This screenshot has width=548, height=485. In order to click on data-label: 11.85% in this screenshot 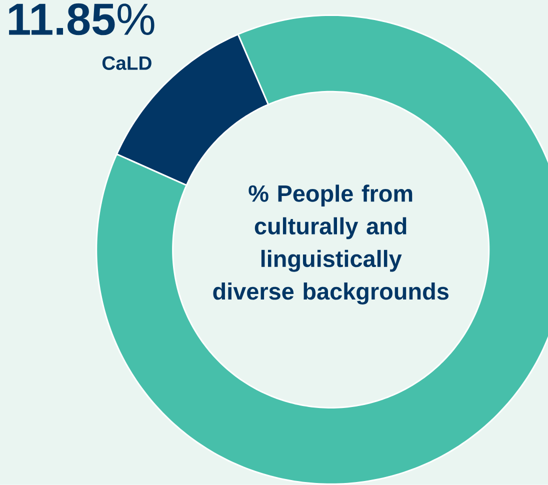, I will do `click(81, 19)`.